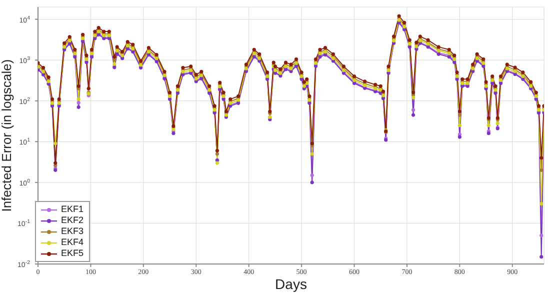  What do you see at coordinates (7, 135) in the screenshot?
I see `y-axis-title: Infected Error (in logscale)` at bounding box center [7, 135].